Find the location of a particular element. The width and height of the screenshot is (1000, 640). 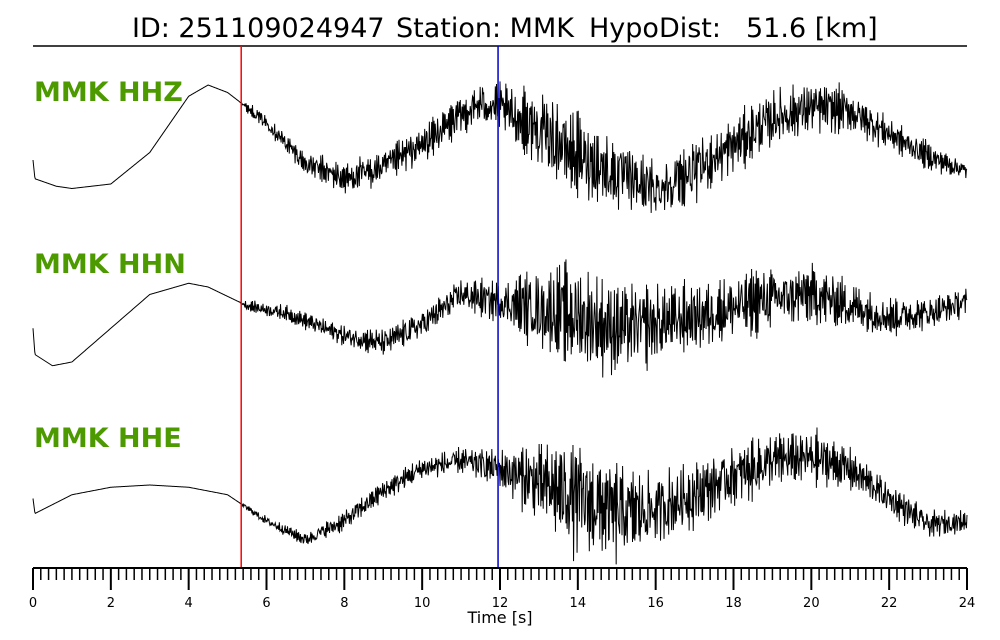

x-tick-label: 16 is located at coordinates (655, 603).